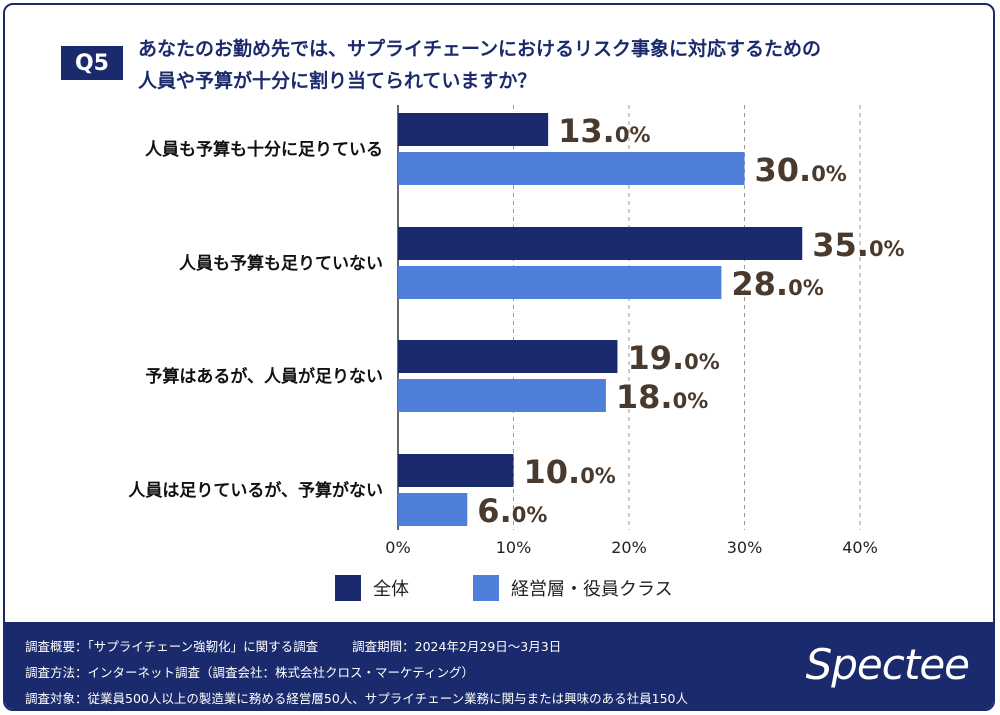 This screenshot has width=1000, height=715. I want to click on question-title-line-2: 人員や予算が十分に割り当てられていますか？, so click(337, 81).